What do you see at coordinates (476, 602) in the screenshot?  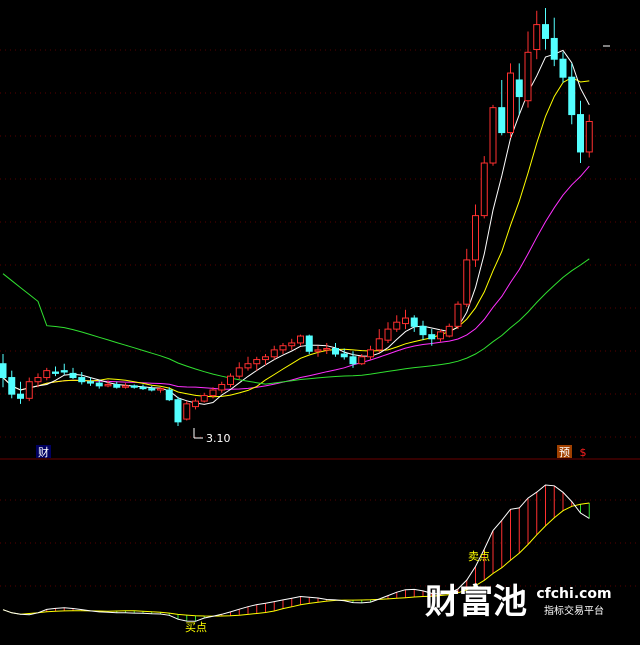 I see `watermark-brand: 财富池` at bounding box center [476, 602].